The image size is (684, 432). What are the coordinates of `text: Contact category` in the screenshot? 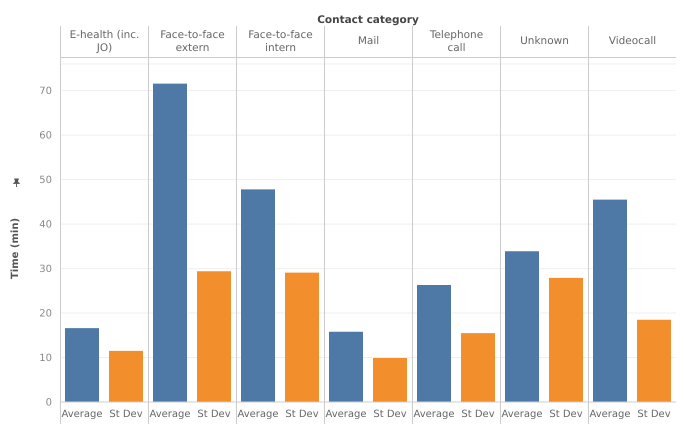 It's located at (368, 20).